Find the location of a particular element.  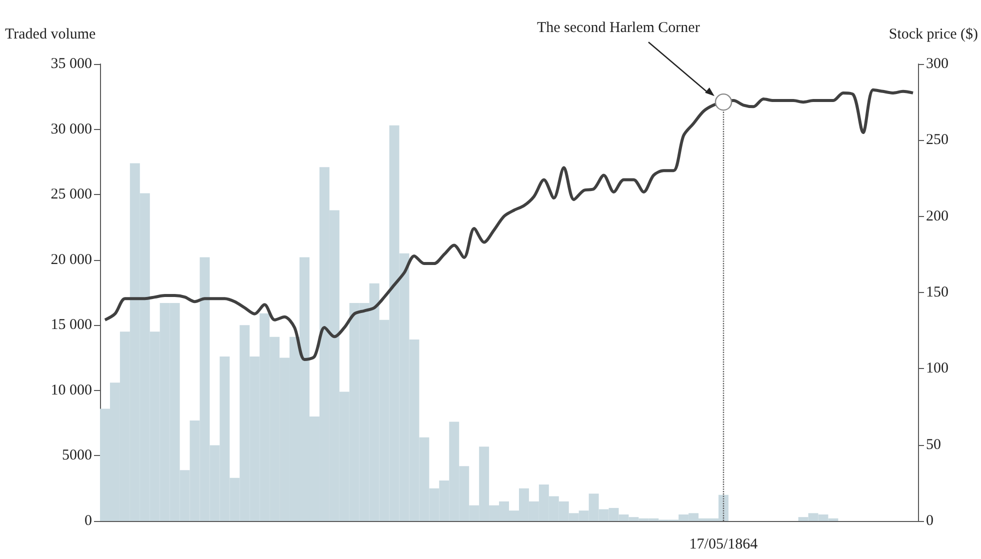

y-tick-label: 15 000 is located at coordinates (71, 325).